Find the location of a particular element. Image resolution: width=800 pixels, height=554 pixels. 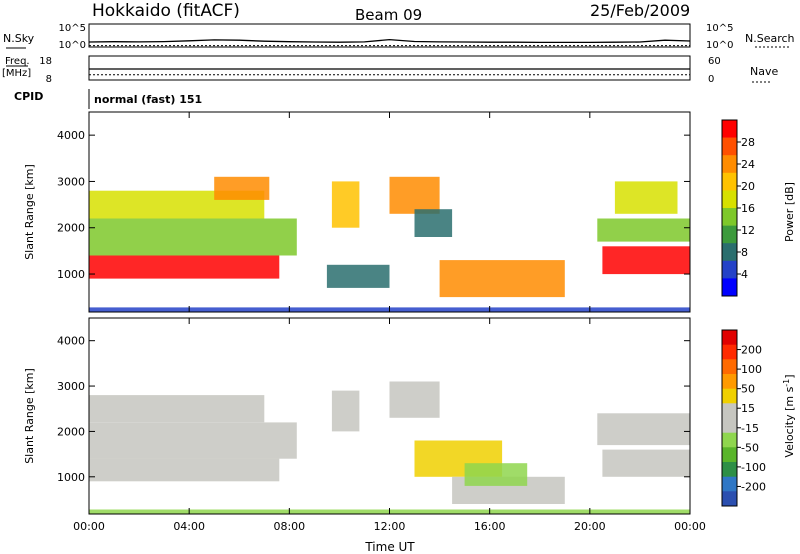

nsky-frame is located at coordinates (389, 35).